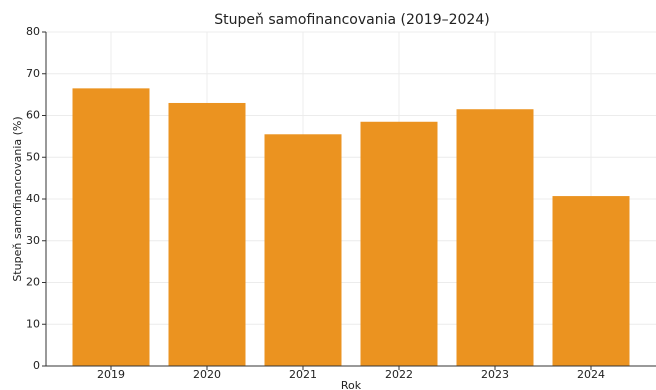  What do you see at coordinates (36, 365) in the screenshot?
I see `y-tick-label: 0` at bounding box center [36, 365].